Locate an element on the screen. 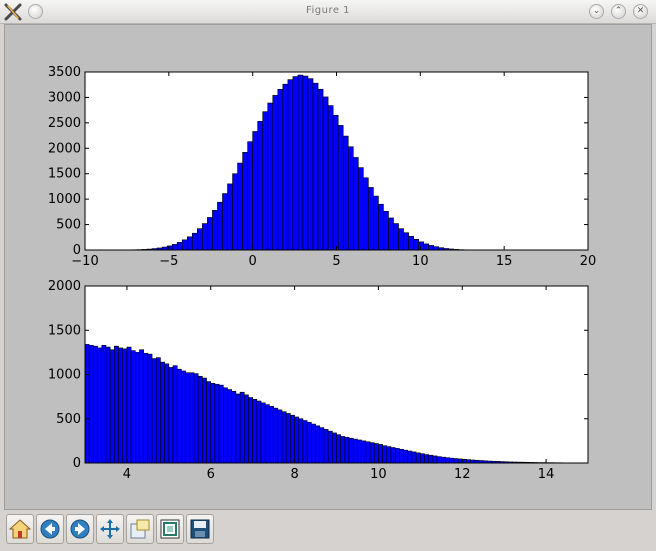  configure-subplots-icon is located at coordinates (170, 529).